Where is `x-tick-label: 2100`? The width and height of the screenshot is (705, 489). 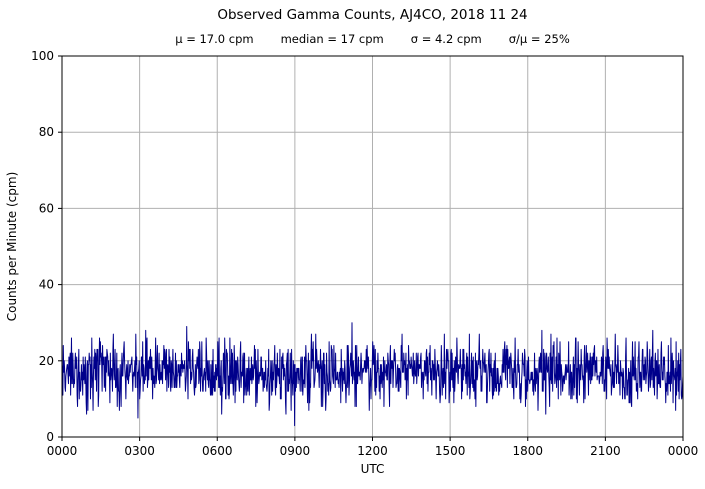 x-tick-label: 2100 is located at coordinates (605, 451).